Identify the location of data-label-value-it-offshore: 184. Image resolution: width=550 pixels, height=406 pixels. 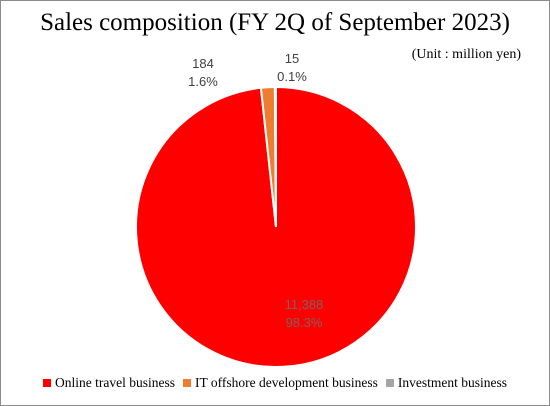
(203, 63).